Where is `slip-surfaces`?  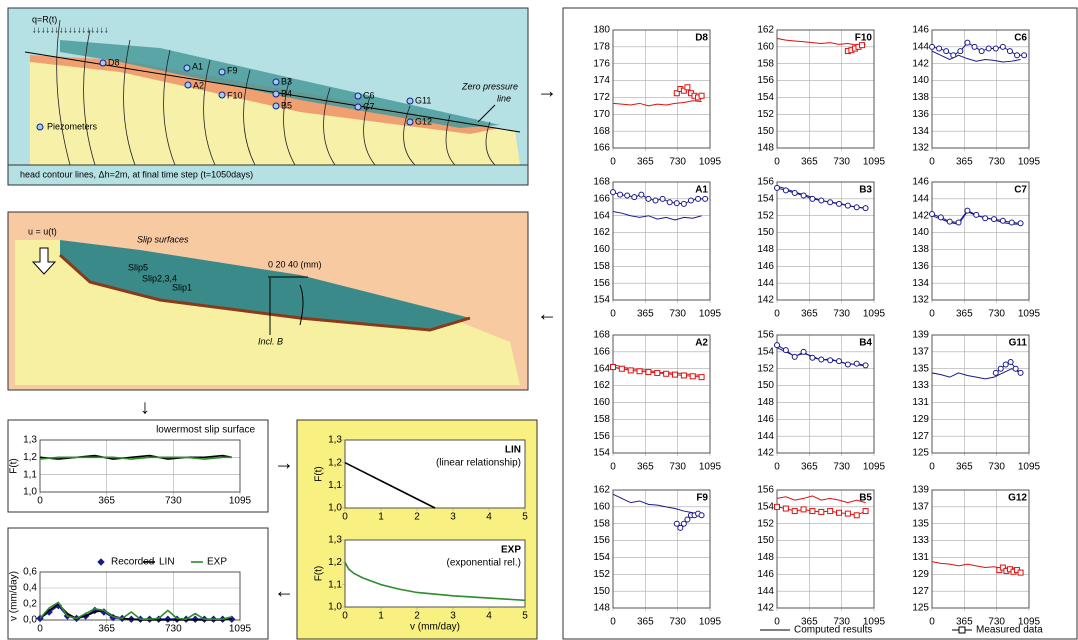
slip-surfaces is located at coordinates (264, 292).